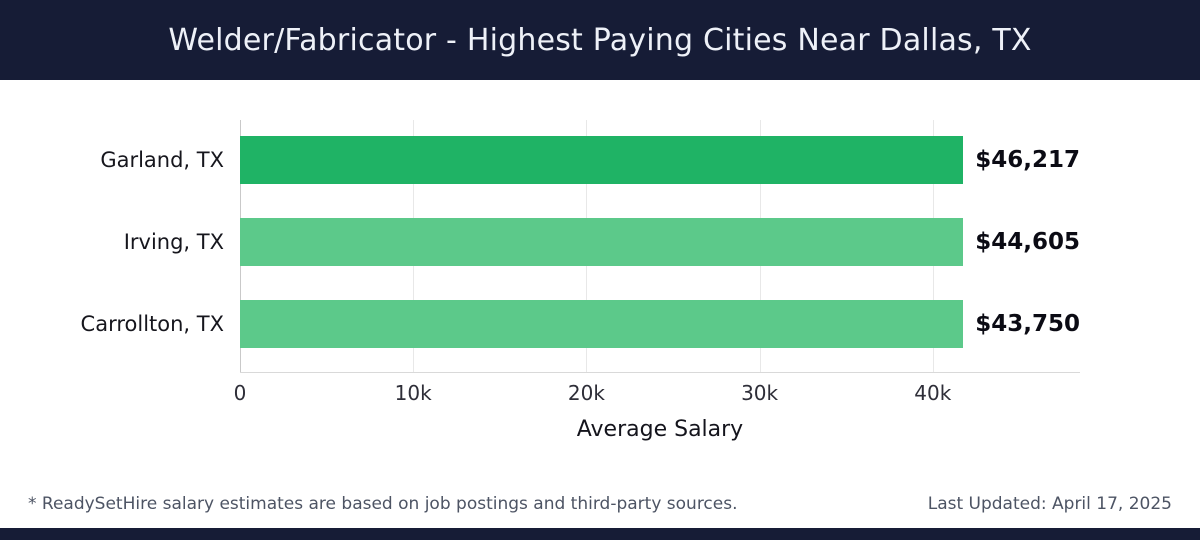  Describe the element at coordinates (162, 160) in the screenshot. I see `category-label: Garland, TX` at that location.